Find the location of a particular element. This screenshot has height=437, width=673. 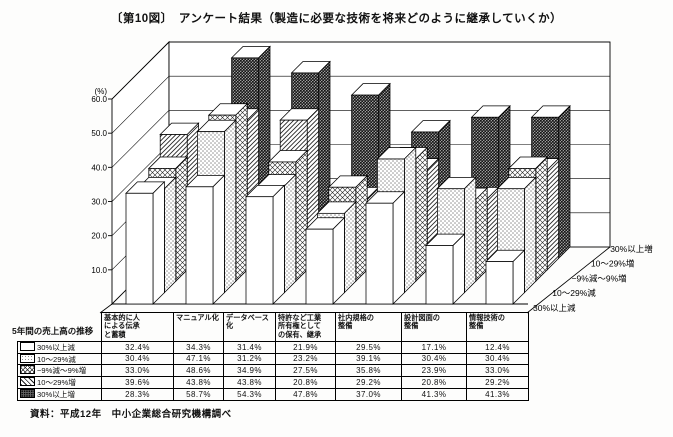

depth-axis-label: 10〜29%増 is located at coordinates (612, 264).